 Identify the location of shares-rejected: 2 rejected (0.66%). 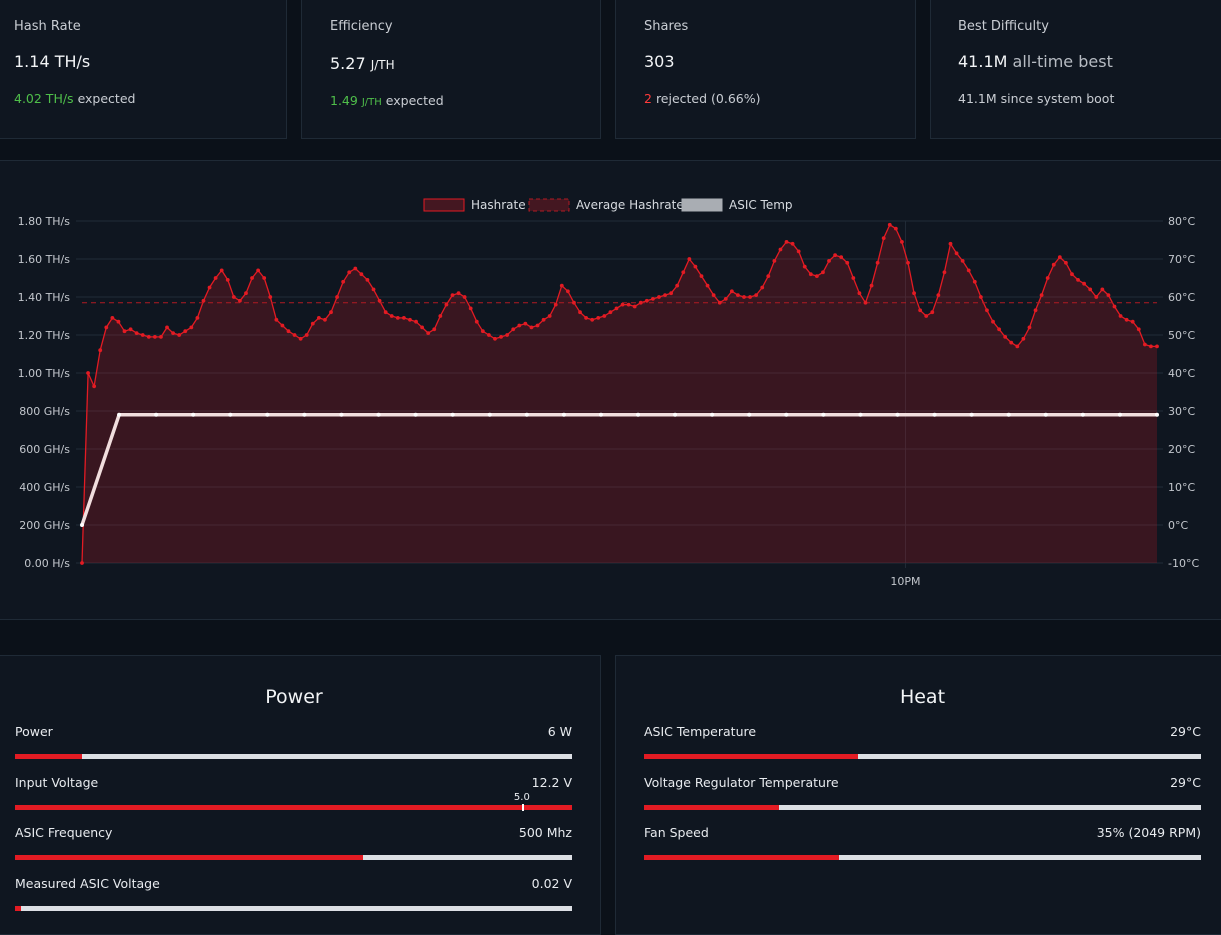
(702, 98).